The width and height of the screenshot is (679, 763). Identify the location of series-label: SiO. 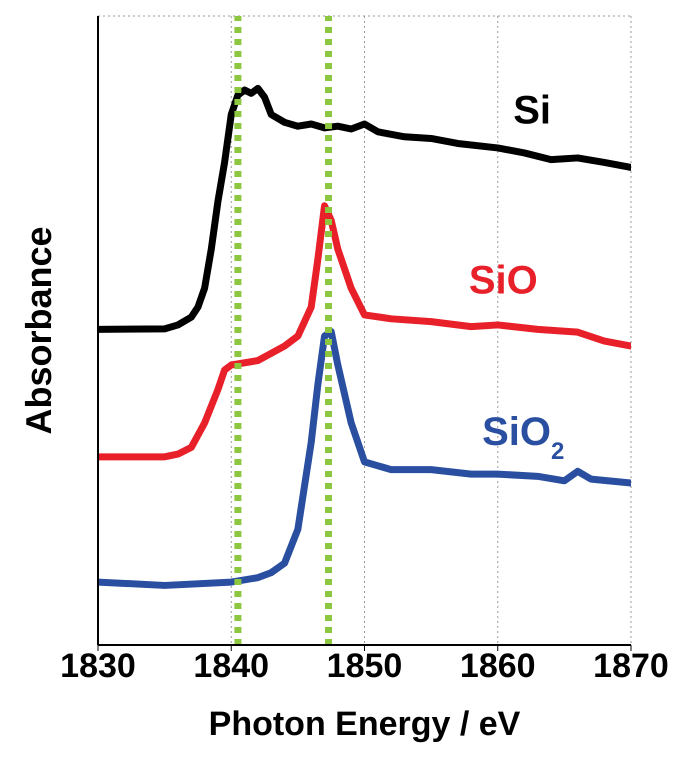
(503, 280).